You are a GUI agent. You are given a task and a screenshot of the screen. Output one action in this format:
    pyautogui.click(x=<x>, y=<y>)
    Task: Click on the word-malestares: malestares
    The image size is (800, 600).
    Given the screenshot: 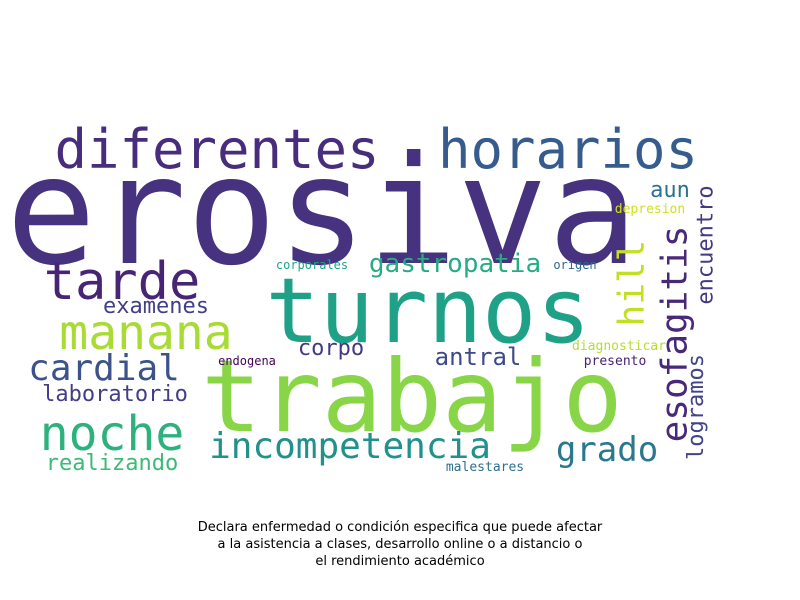 What is the action you would take?
    pyautogui.click(x=485, y=467)
    